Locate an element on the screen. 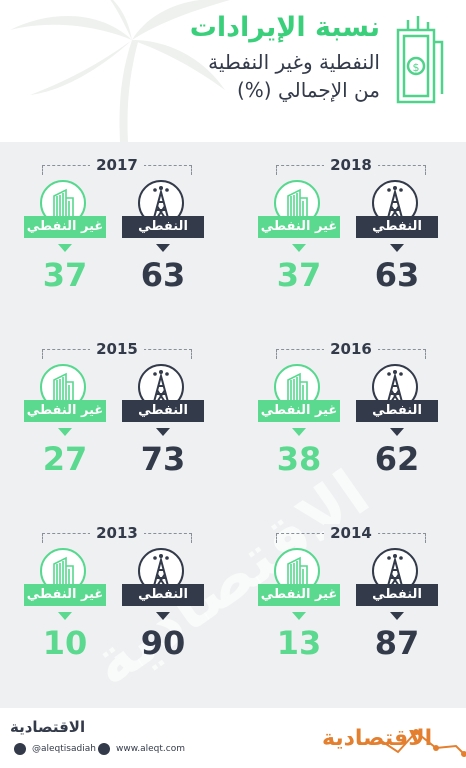 The width and height of the screenshot is (466, 768). year-panel-2014: 2014 النفطي 87 غير النفطي 13 is located at coordinates (351, 599).